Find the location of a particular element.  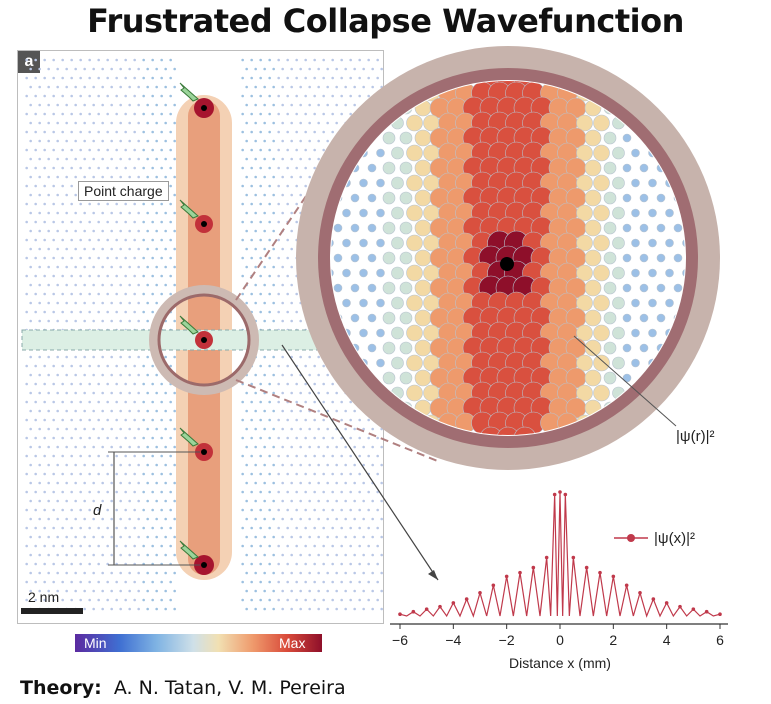

cut-arrow is located at coordinates (360, 462).